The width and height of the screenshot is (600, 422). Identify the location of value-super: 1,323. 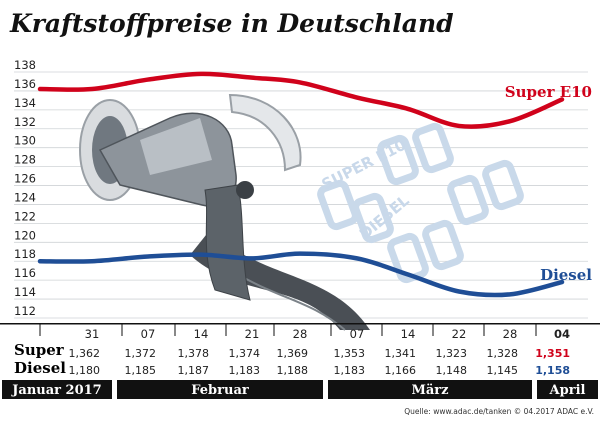
(452, 353).